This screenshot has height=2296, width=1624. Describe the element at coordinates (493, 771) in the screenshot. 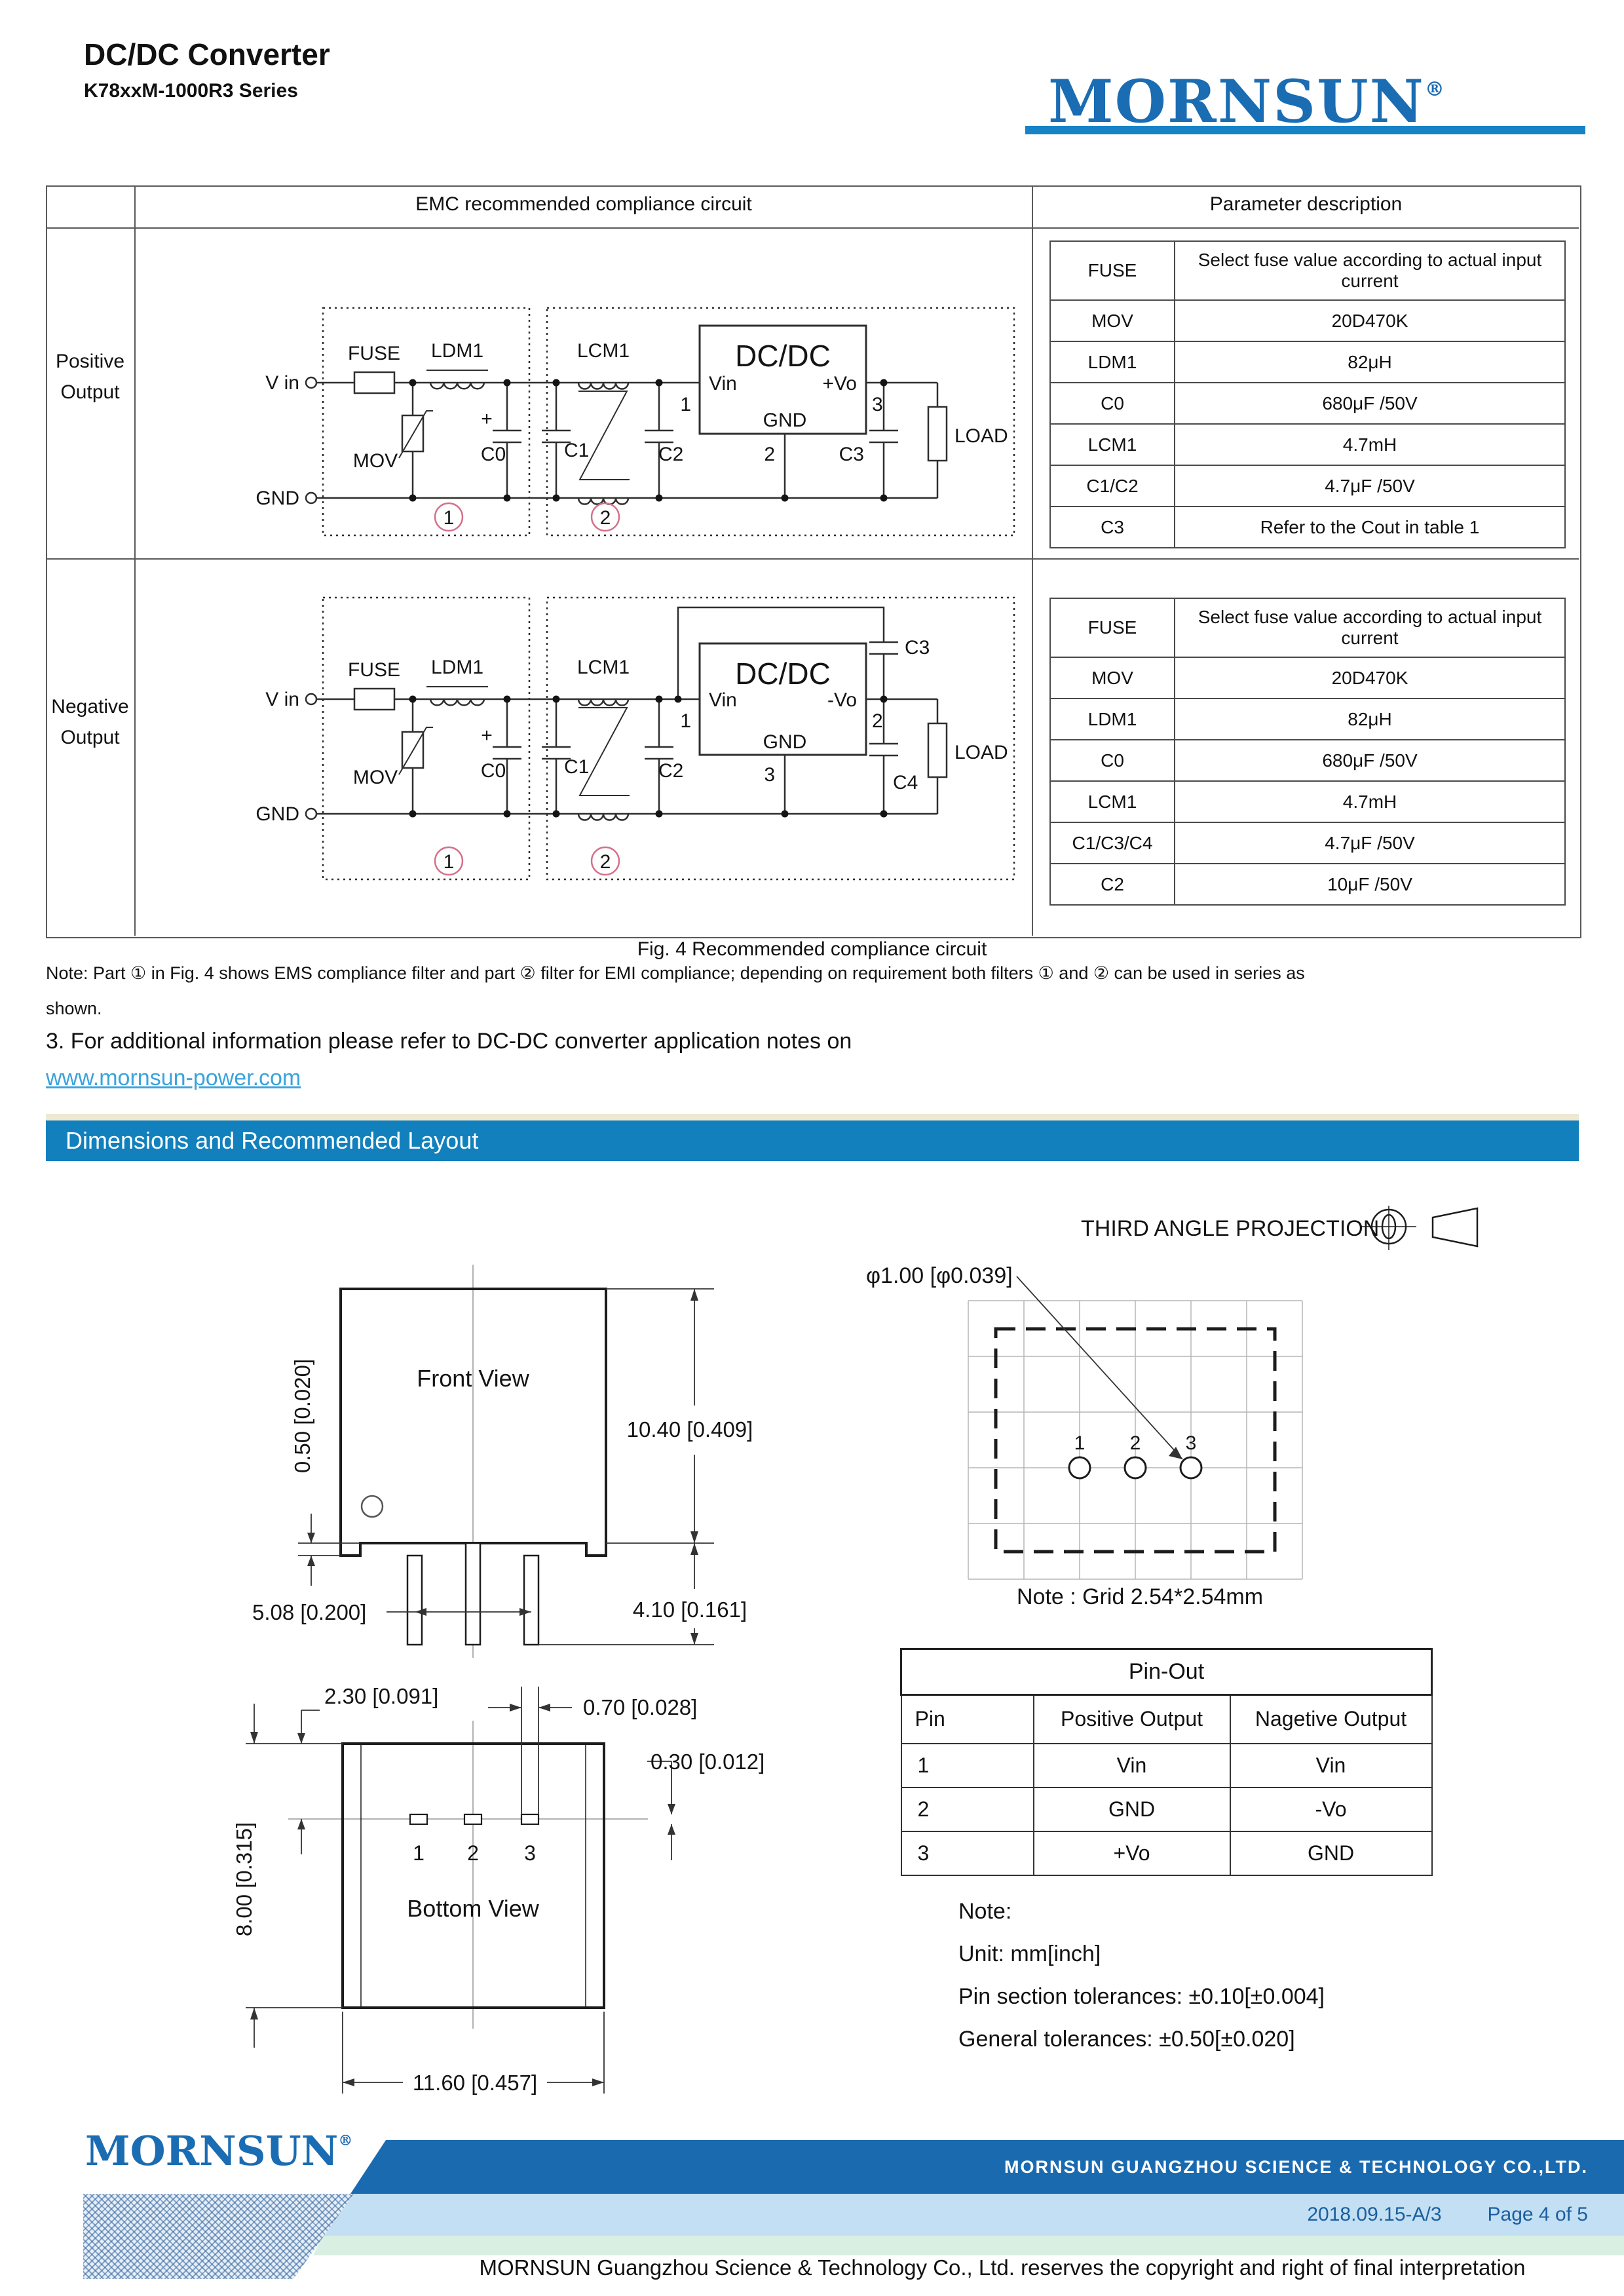

I see `label-c0: C0` at that location.